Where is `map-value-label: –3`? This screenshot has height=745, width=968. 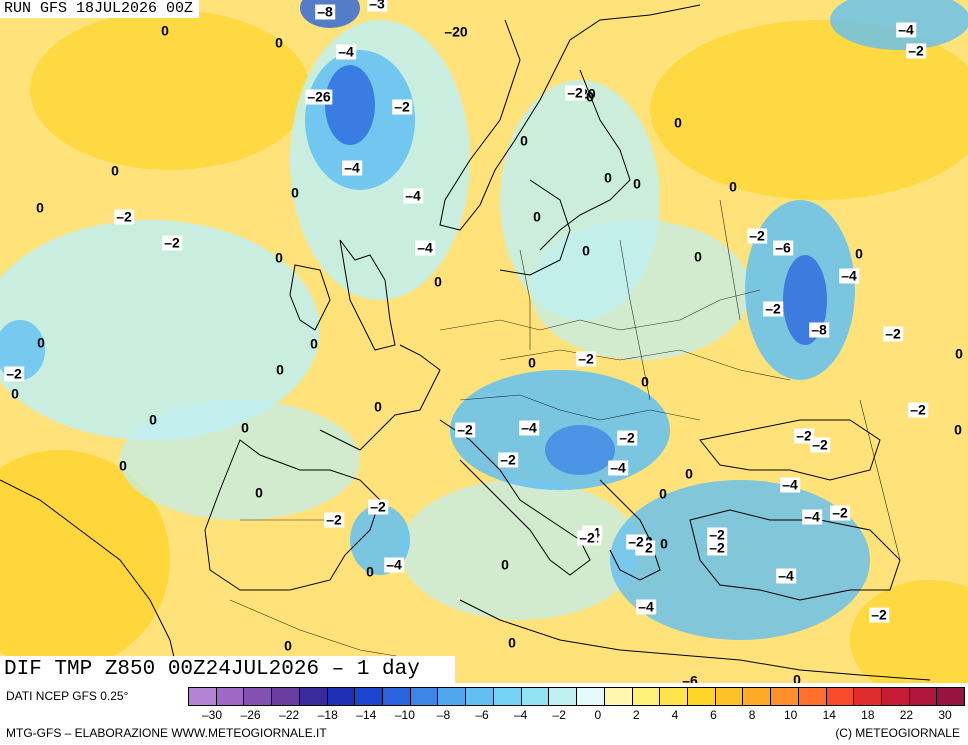 map-value-label: –3 is located at coordinates (377, 6).